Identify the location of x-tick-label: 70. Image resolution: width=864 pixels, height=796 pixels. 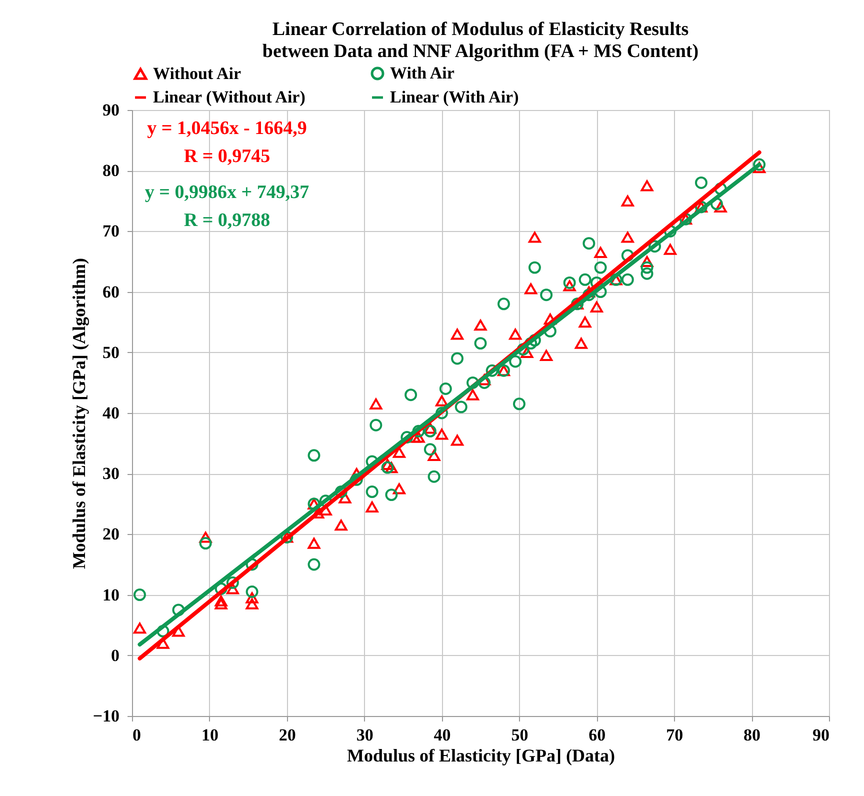
(675, 735).